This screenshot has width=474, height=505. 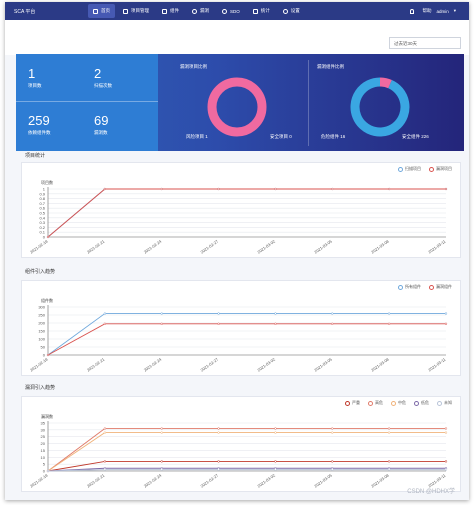 What do you see at coordinates (440, 287) in the screenshot?
I see `legend-item: 漏洞组件` at bounding box center [440, 287].